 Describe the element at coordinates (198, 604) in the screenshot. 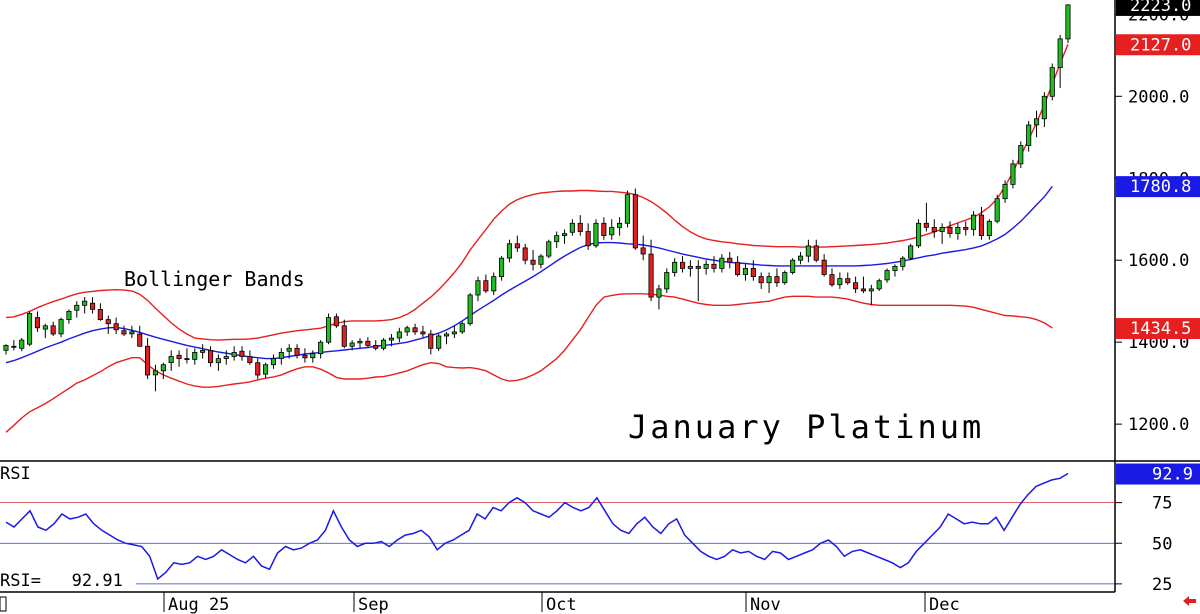

I see `x-tick-label: Aug 25` at that location.